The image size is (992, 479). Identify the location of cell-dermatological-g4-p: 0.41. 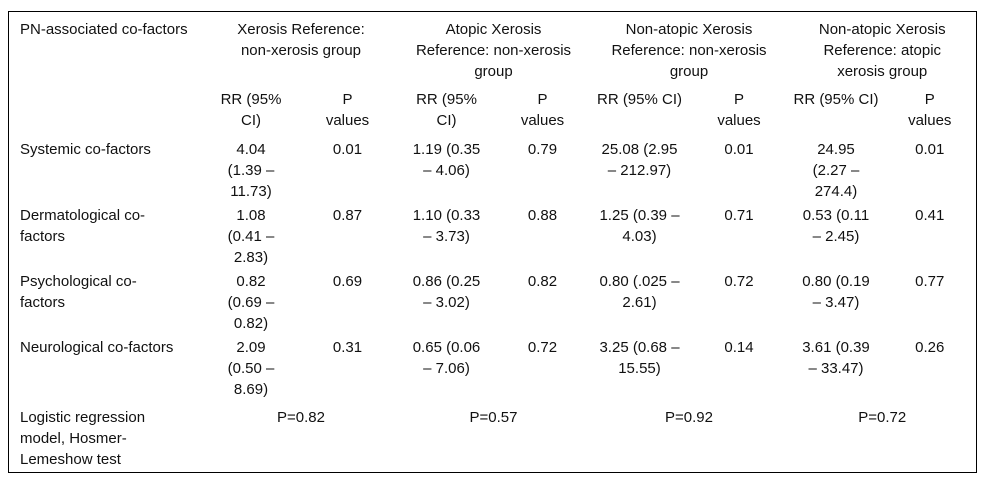
(930, 215).